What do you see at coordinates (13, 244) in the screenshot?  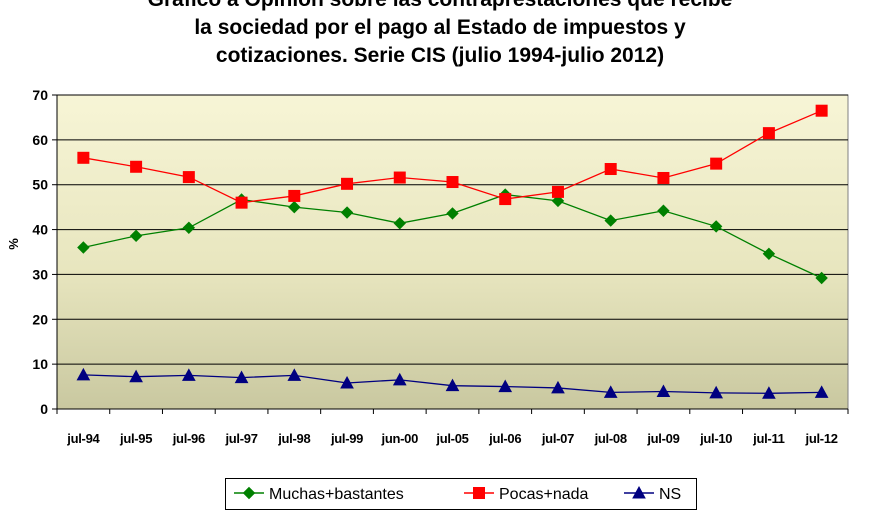 I see `y-axis-label: %` at bounding box center [13, 244].